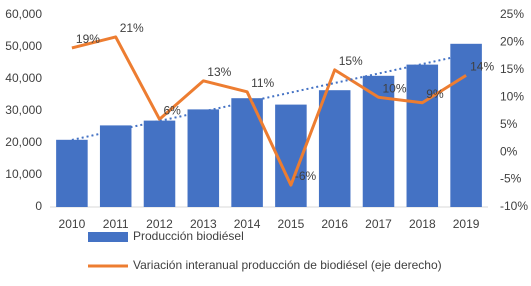 Image resolution: width=531 pixels, height=286 pixels. Describe the element at coordinates (351, 61) in the screenshot. I see `data-label: 15%` at that location.